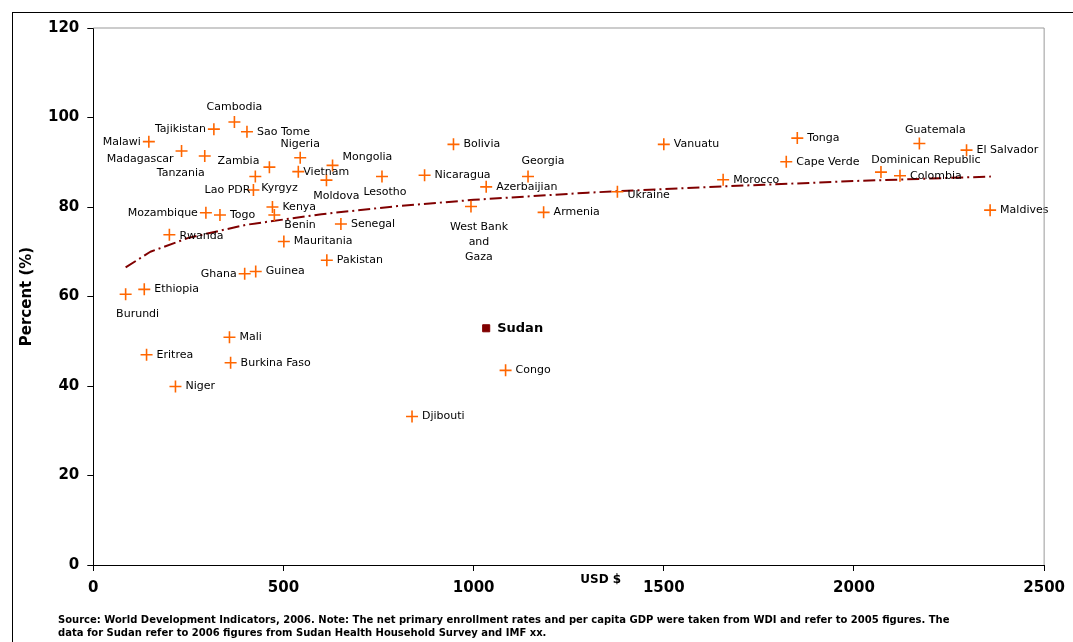  What do you see at coordinates (175, 354) in the screenshot?
I see `annotation: Eritrea` at bounding box center [175, 354].